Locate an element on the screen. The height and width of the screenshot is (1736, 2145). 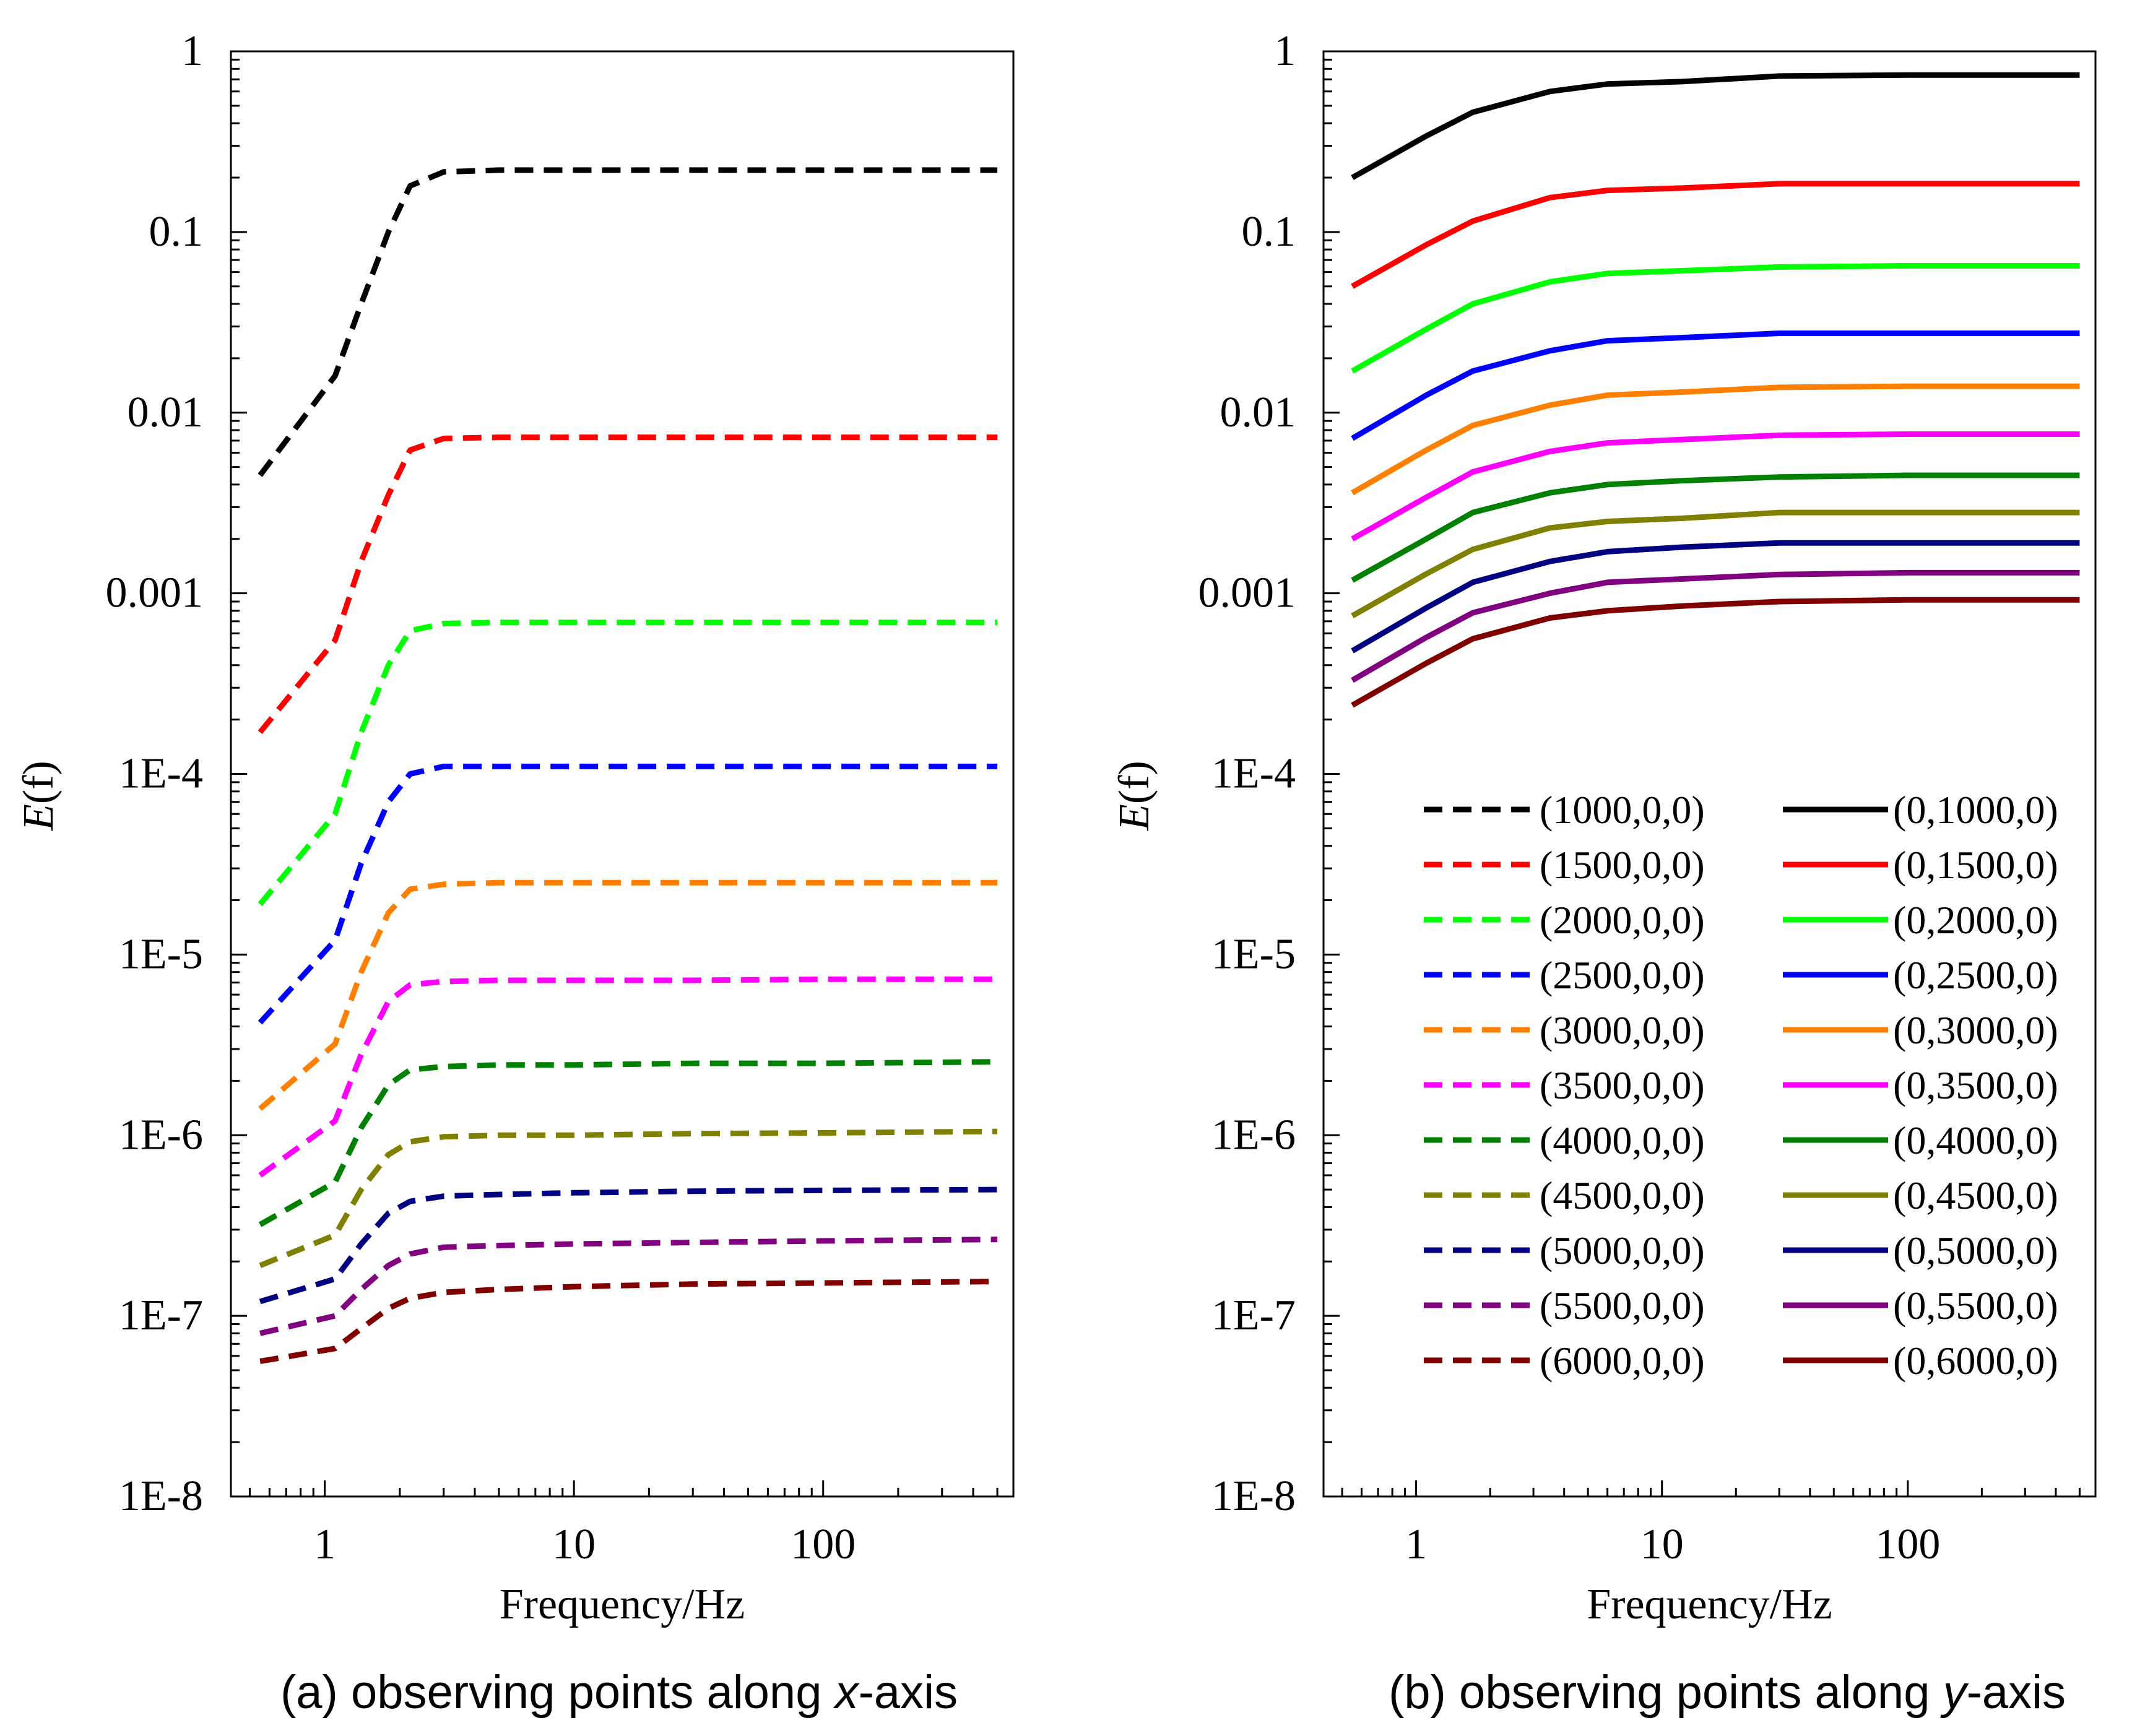
legend-label: (0,2500,0) is located at coordinates (1975, 975).